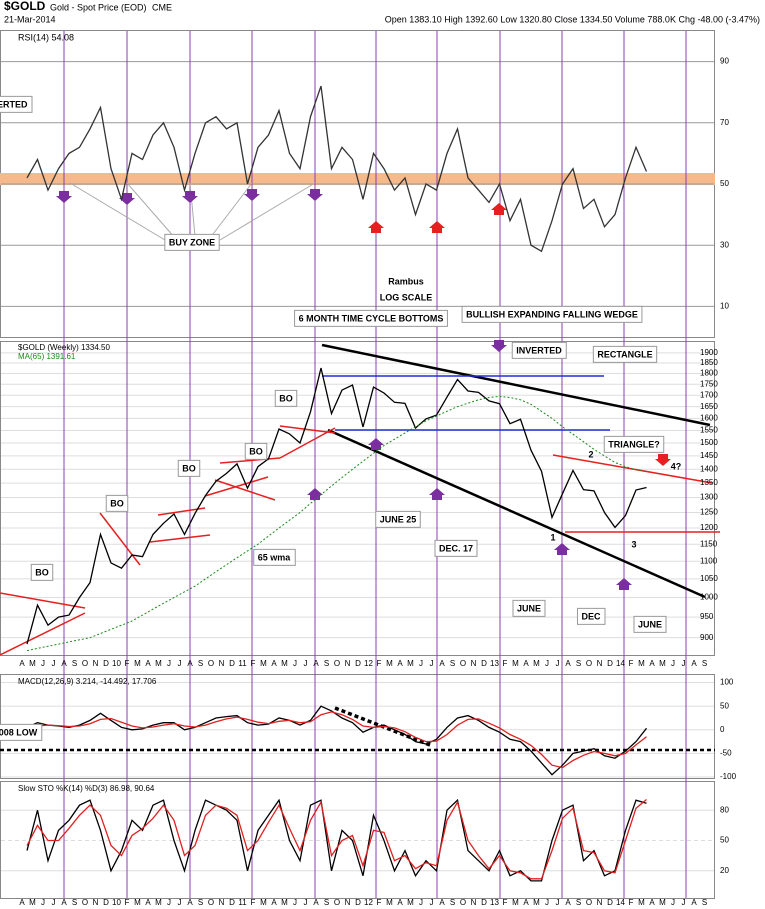  What do you see at coordinates (709, 455) in the screenshot?
I see `y-tick-label: 1450` at bounding box center [709, 455].